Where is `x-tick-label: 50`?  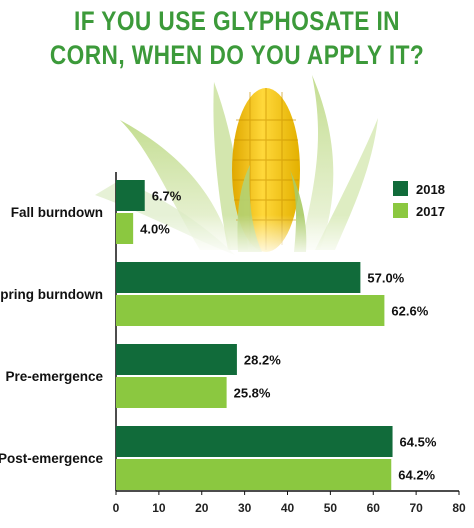 x-tick-label: 50 is located at coordinates (331, 508).